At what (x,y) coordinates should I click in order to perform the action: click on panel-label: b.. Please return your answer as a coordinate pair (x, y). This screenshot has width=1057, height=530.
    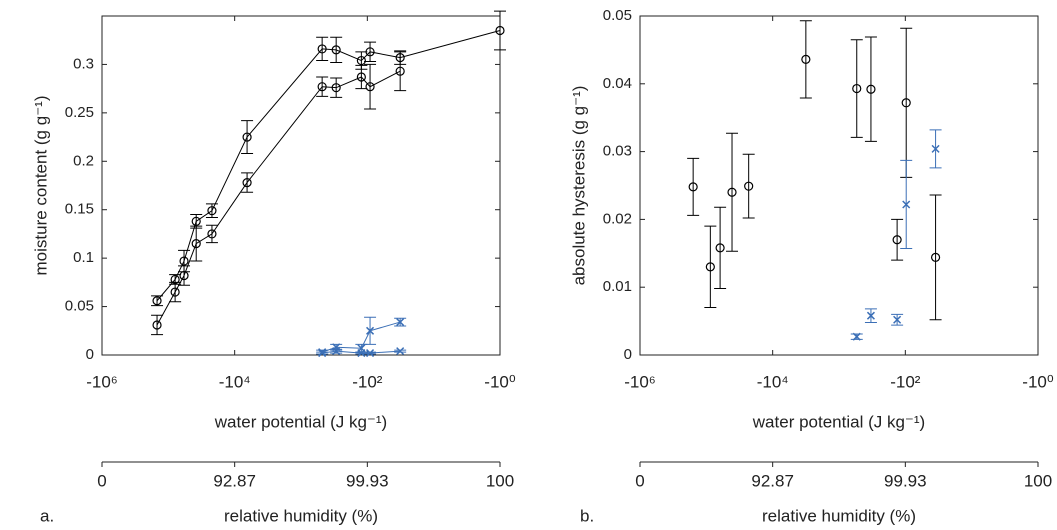
    Looking at the image, I should click on (587, 515).